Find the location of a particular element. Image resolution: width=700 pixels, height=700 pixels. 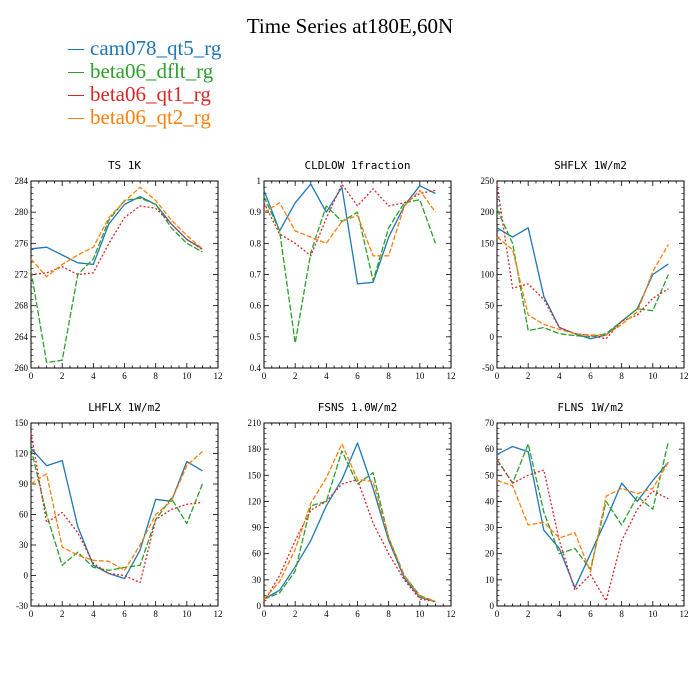

legend-label: beta06_qt2_rg is located at coordinates (150, 117).